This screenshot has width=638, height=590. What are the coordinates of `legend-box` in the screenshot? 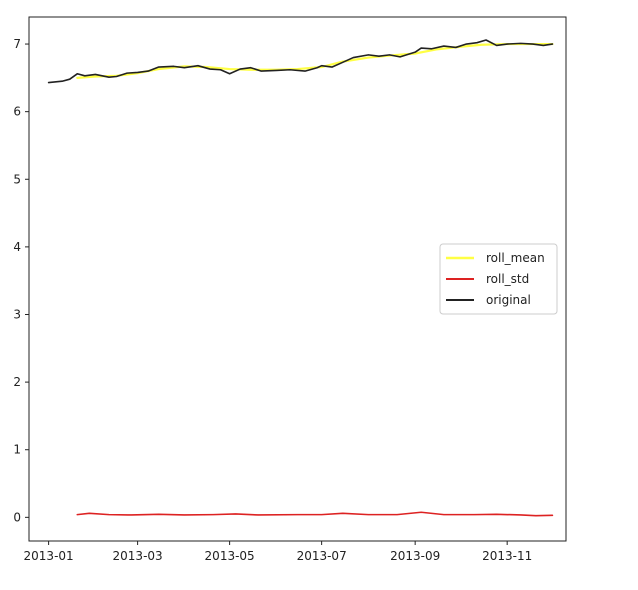 It's located at (498, 279).